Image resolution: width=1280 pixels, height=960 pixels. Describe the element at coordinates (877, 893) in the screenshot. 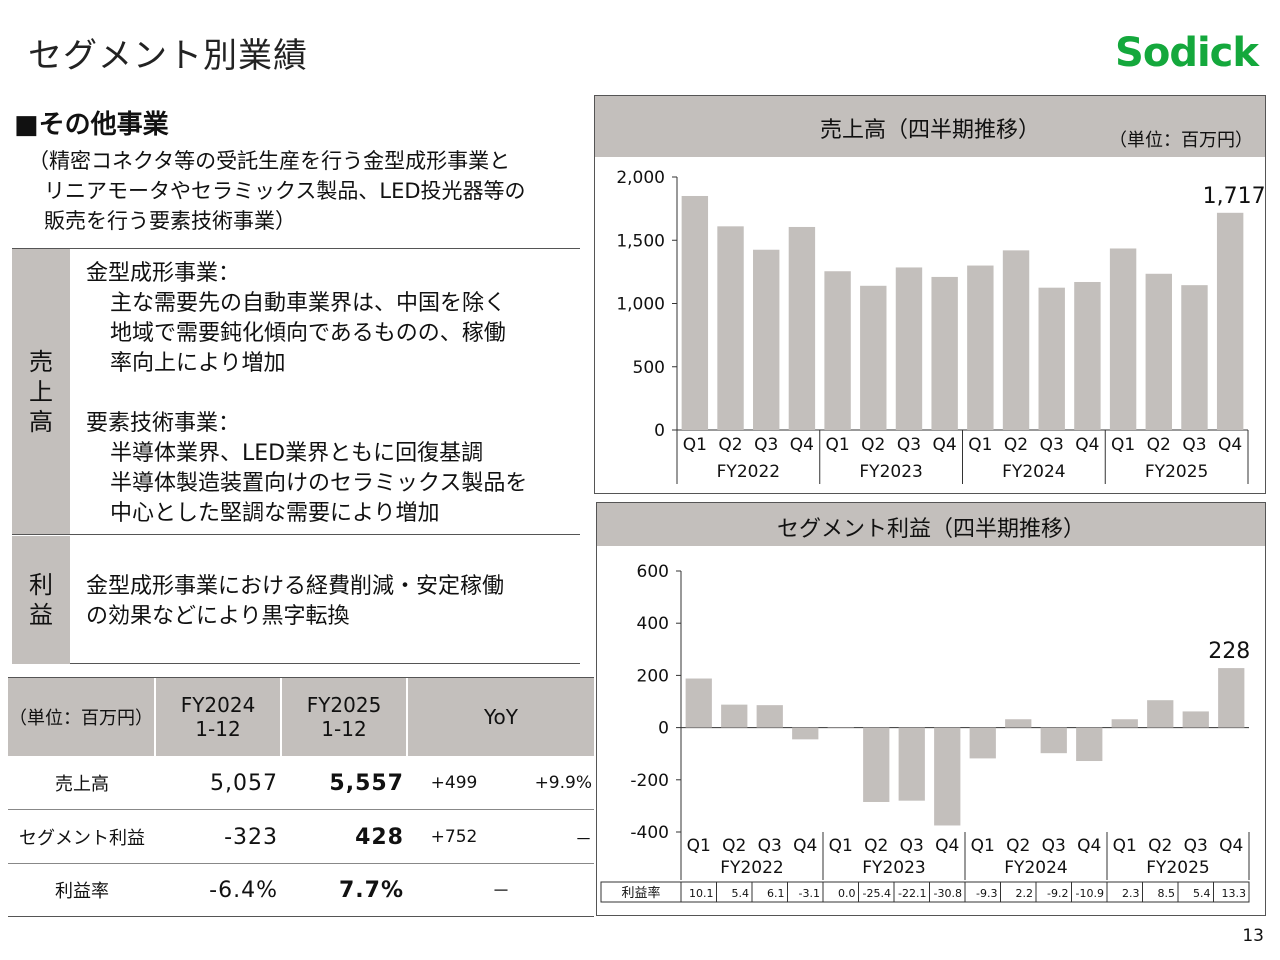

I see `margin-value: -25.4` at that location.